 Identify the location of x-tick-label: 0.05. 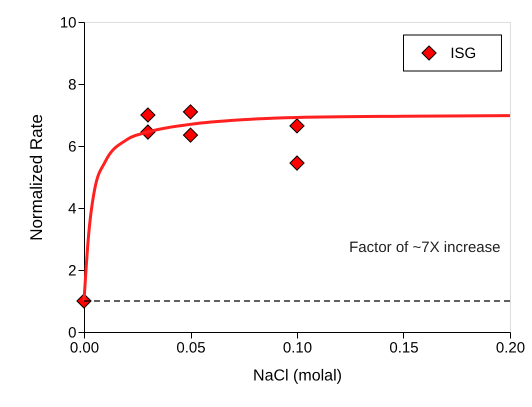
(191, 348).